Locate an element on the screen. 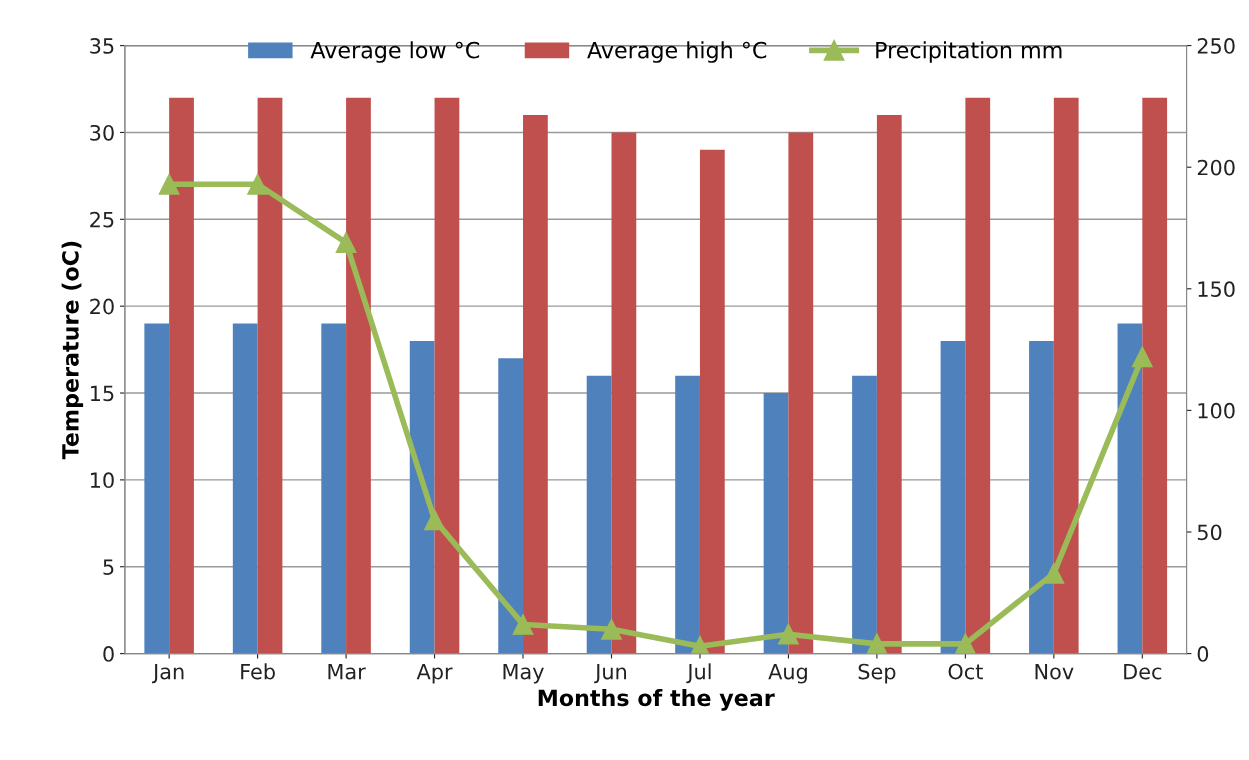  x-tick-label: Dec is located at coordinates (1143, 671).